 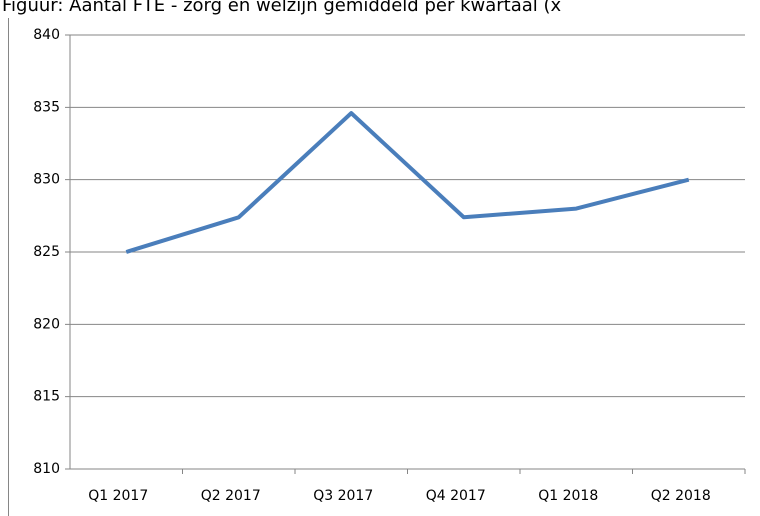 What do you see at coordinates (46, 252) in the screenshot?
I see `y-tick-label: 825` at bounding box center [46, 252].